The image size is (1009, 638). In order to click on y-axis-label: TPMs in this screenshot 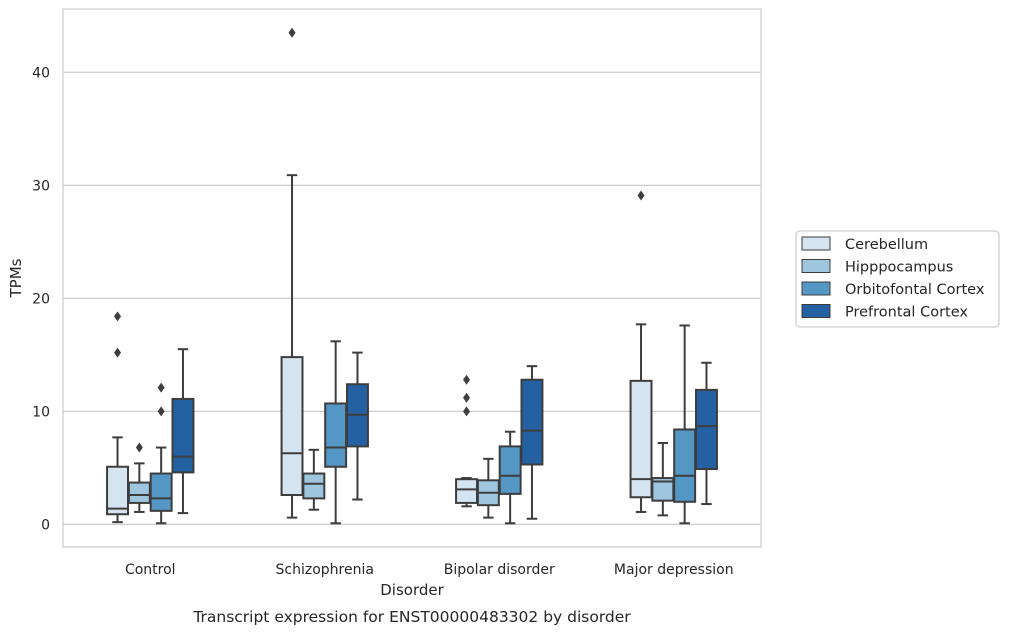, I will do `click(16, 278)`.